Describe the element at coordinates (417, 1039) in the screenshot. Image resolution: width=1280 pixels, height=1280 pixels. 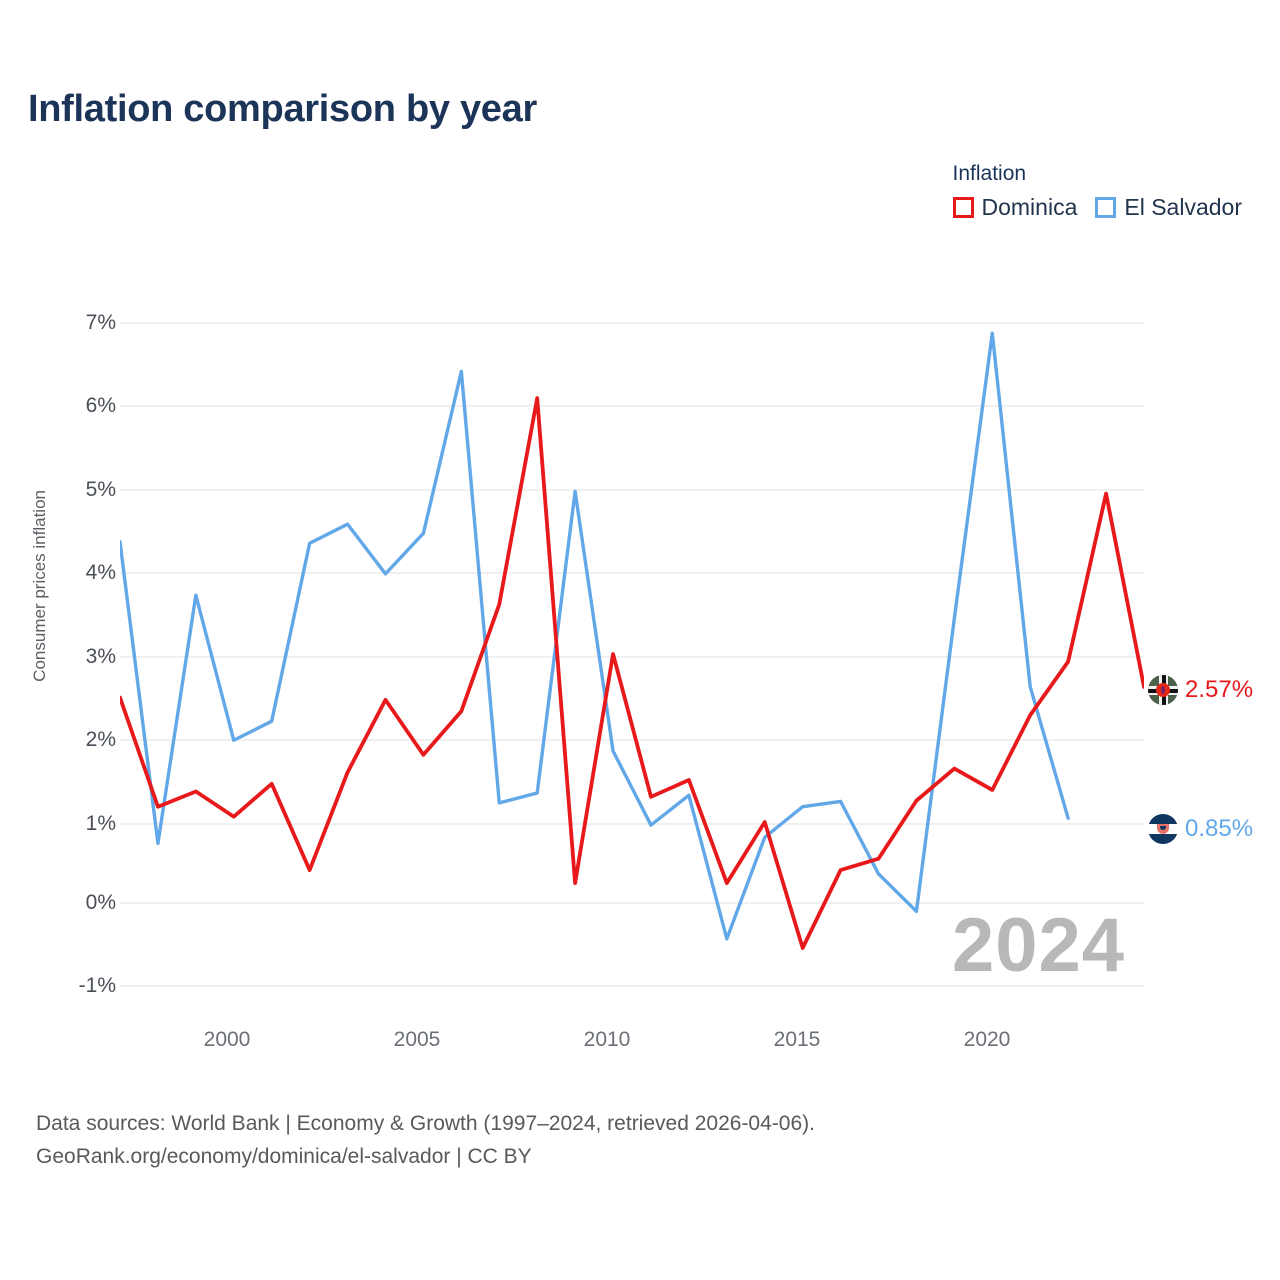
I see `x-tick-2005: 2005` at that location.